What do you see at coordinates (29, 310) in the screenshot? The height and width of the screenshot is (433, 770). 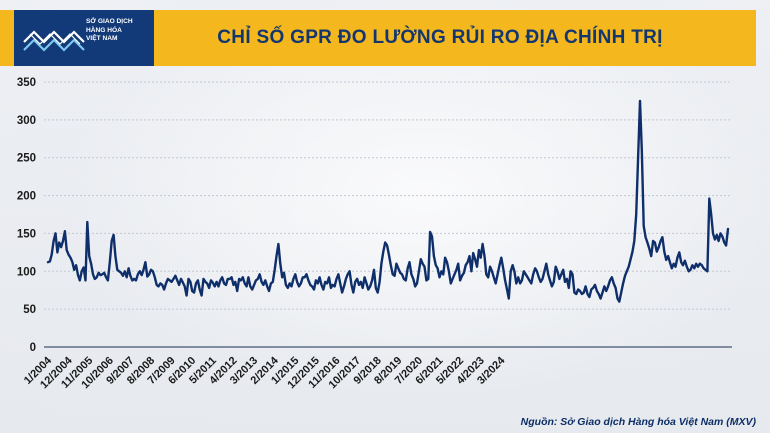 I see `y-tick-label: 50` at bounding box center [29, 310].